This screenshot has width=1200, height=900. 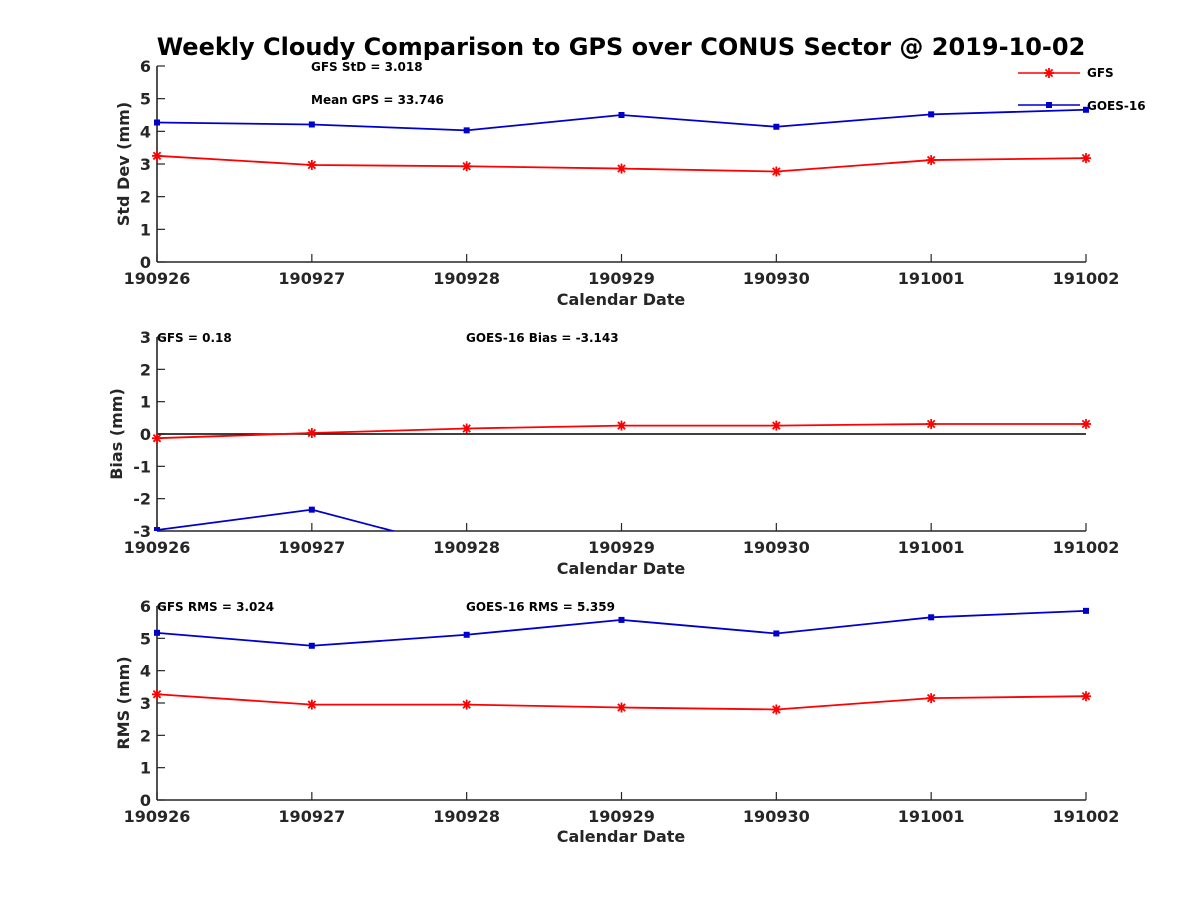 I want to click on legend: GFS GOES-16, so click(x=1082, y=89).